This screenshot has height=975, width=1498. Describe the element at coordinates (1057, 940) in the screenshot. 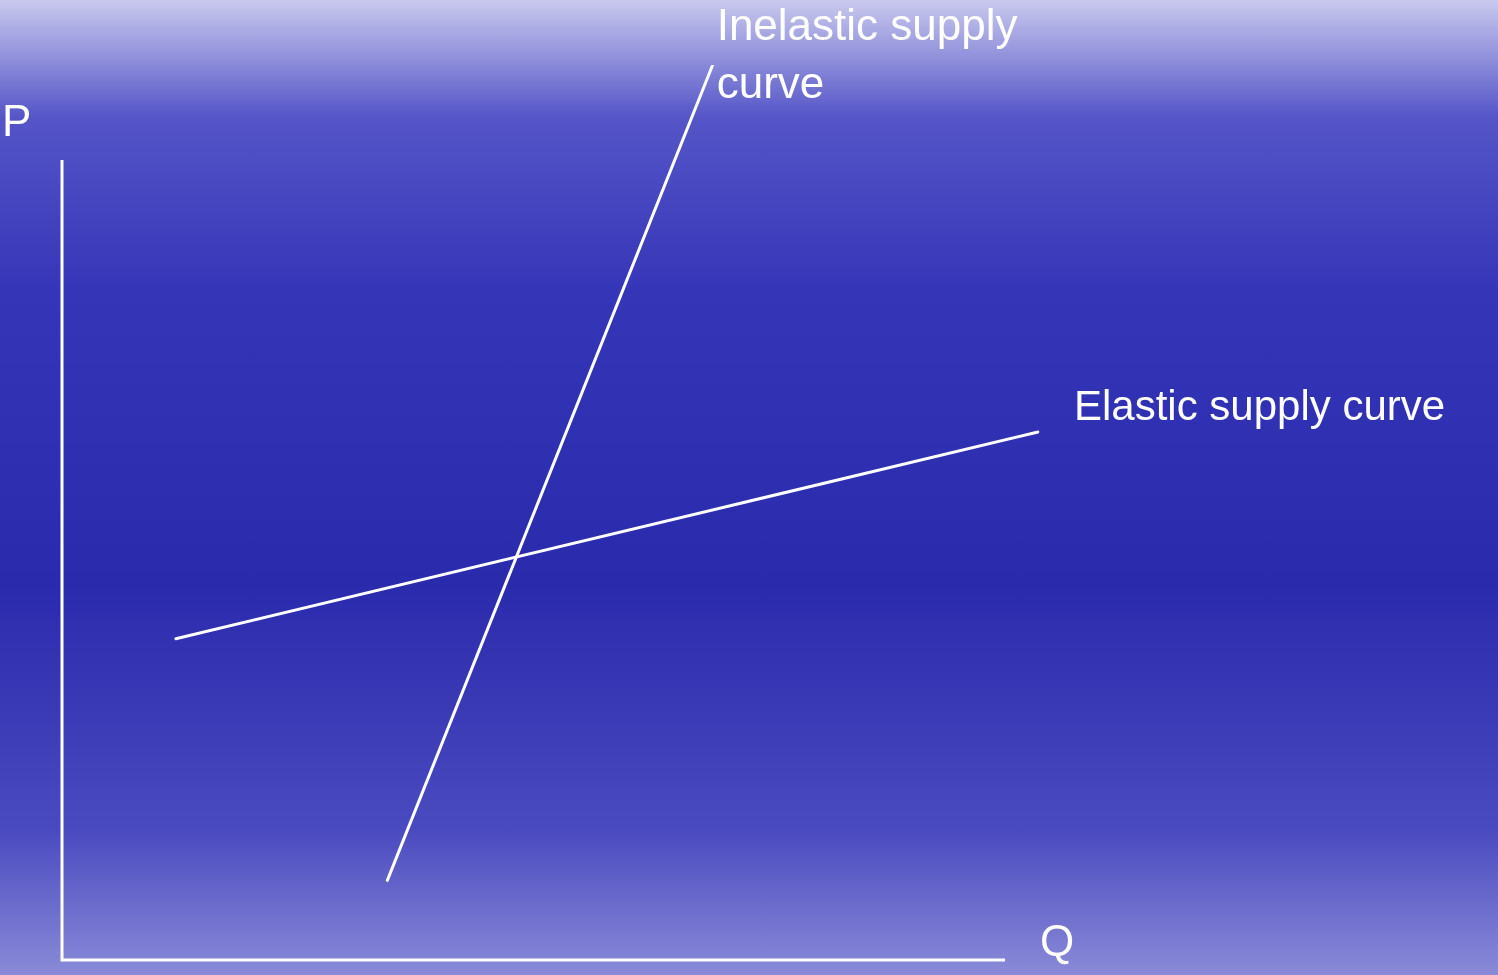

I see `x-axis-title: Q` at that location.